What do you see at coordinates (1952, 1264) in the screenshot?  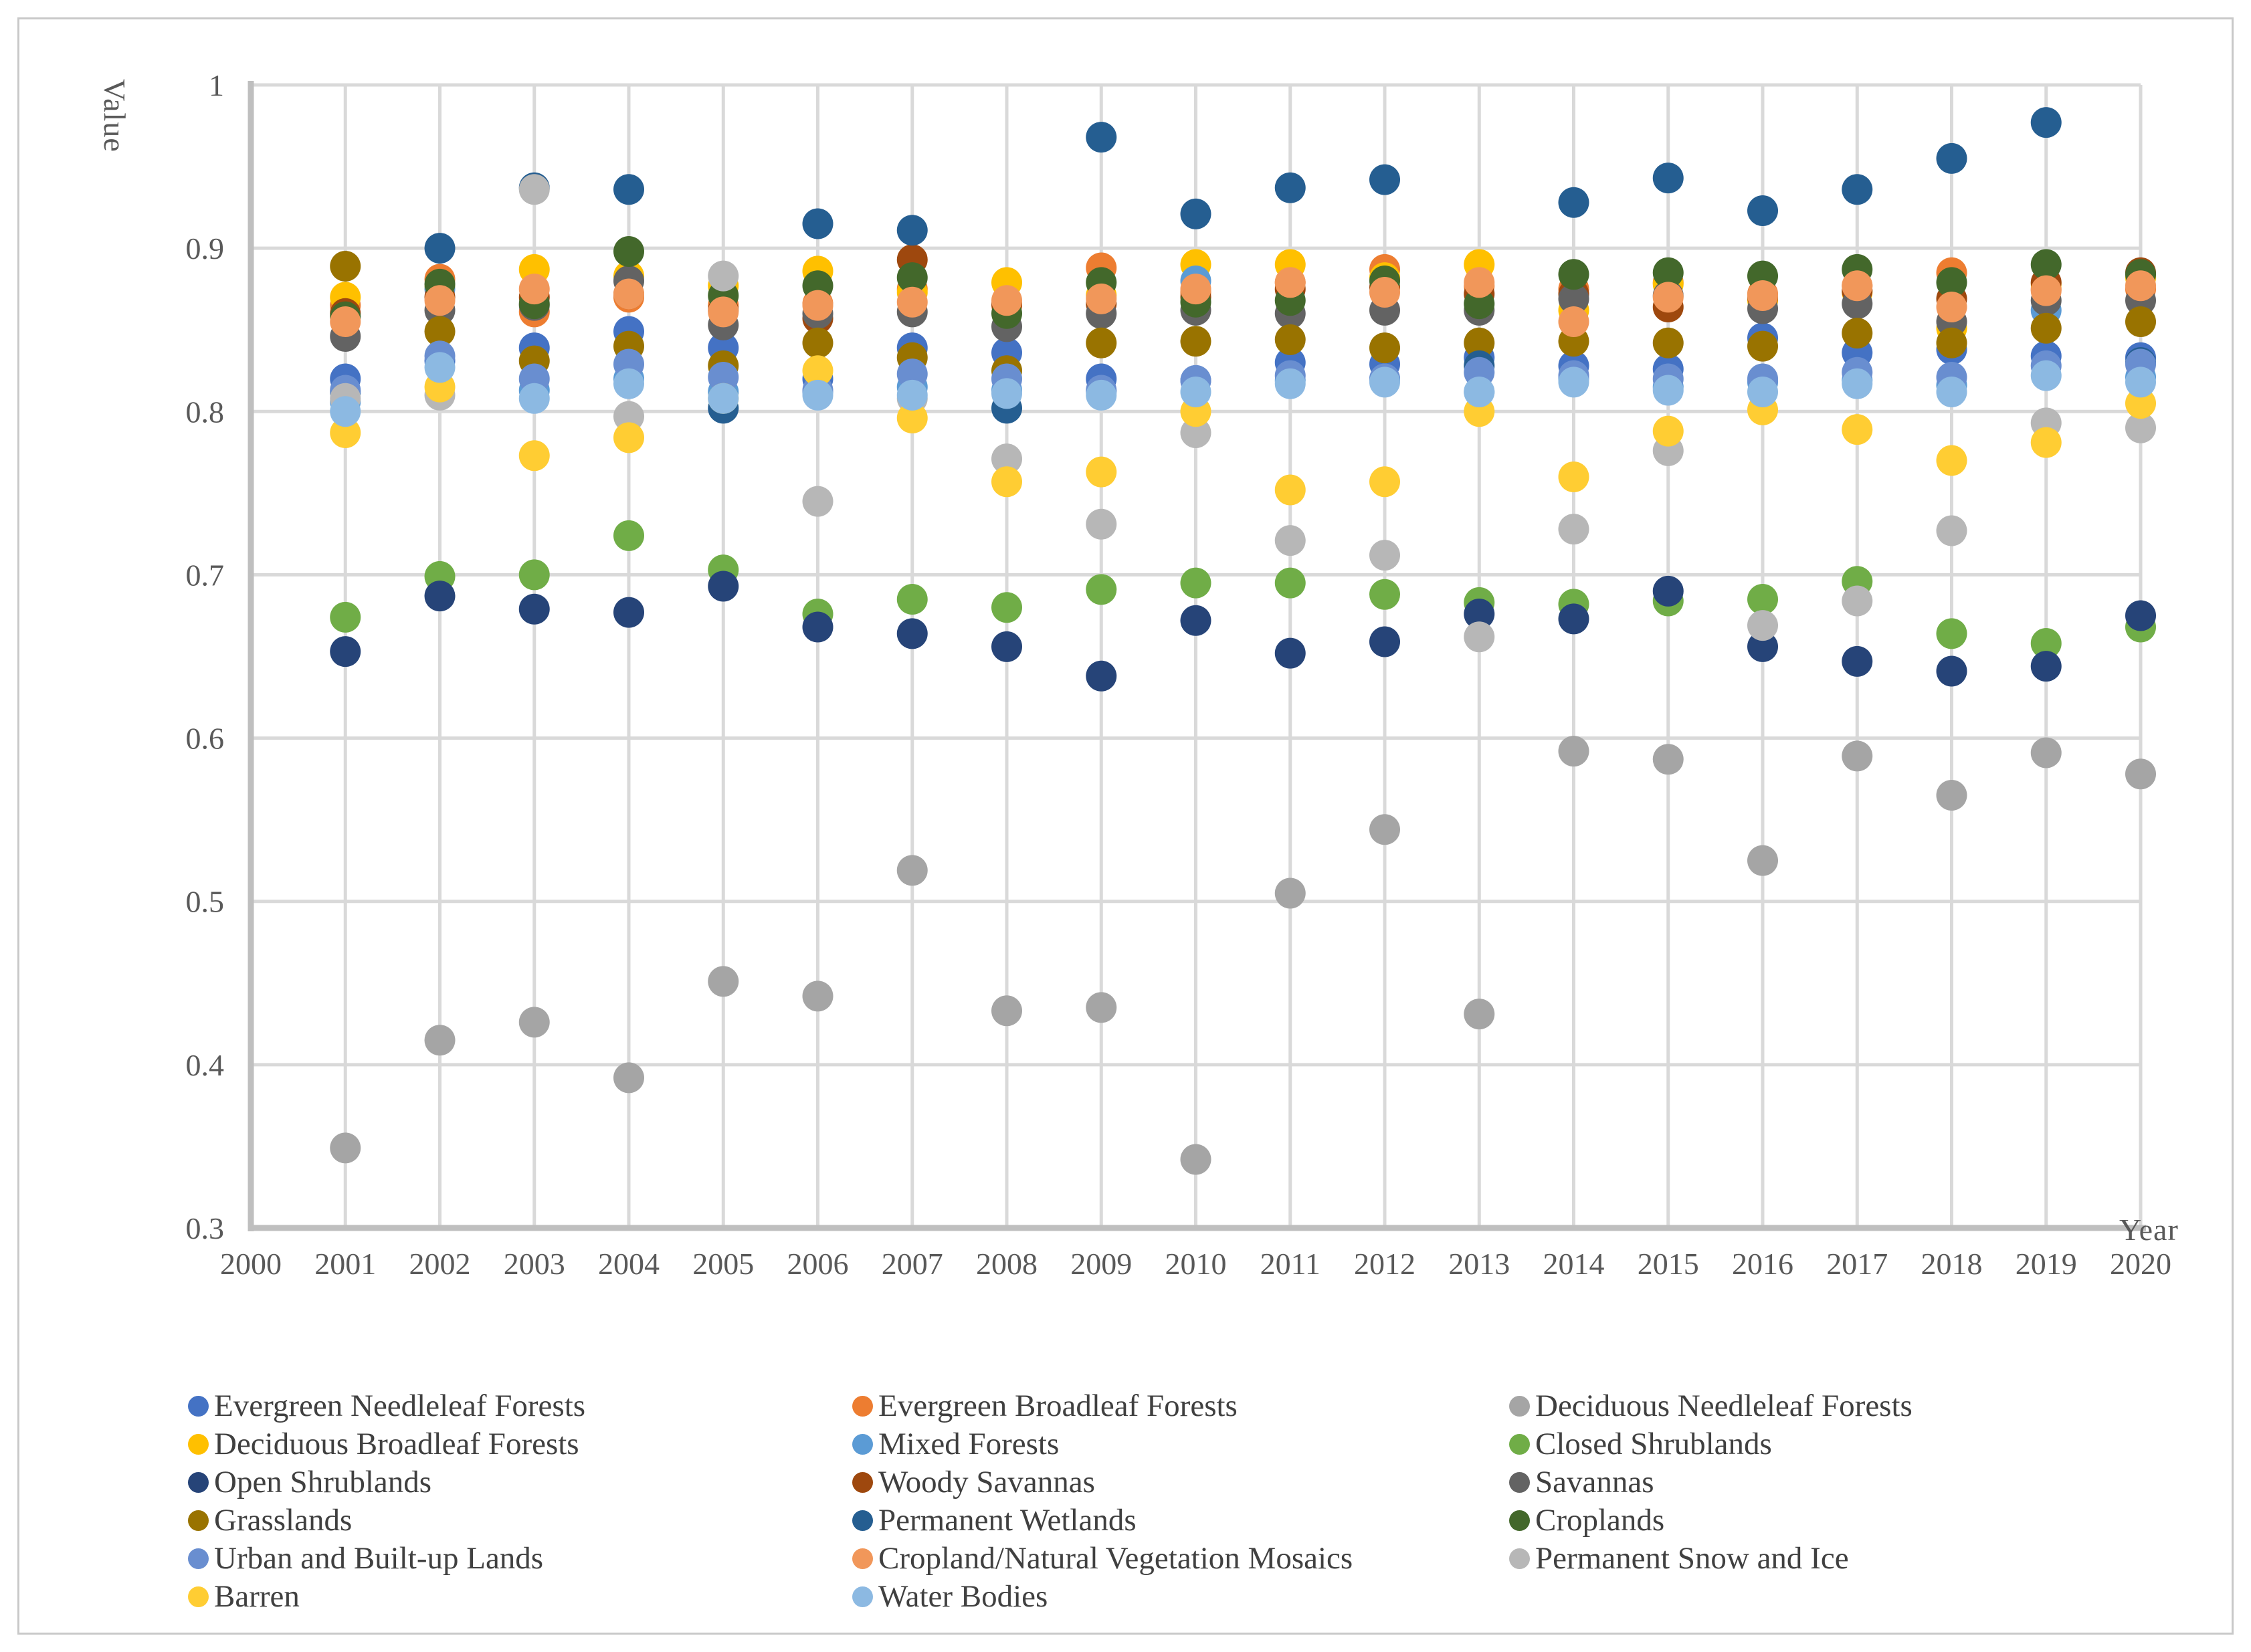 I see `x-tick-label: 2018` at bounding box center [1952, 1264].